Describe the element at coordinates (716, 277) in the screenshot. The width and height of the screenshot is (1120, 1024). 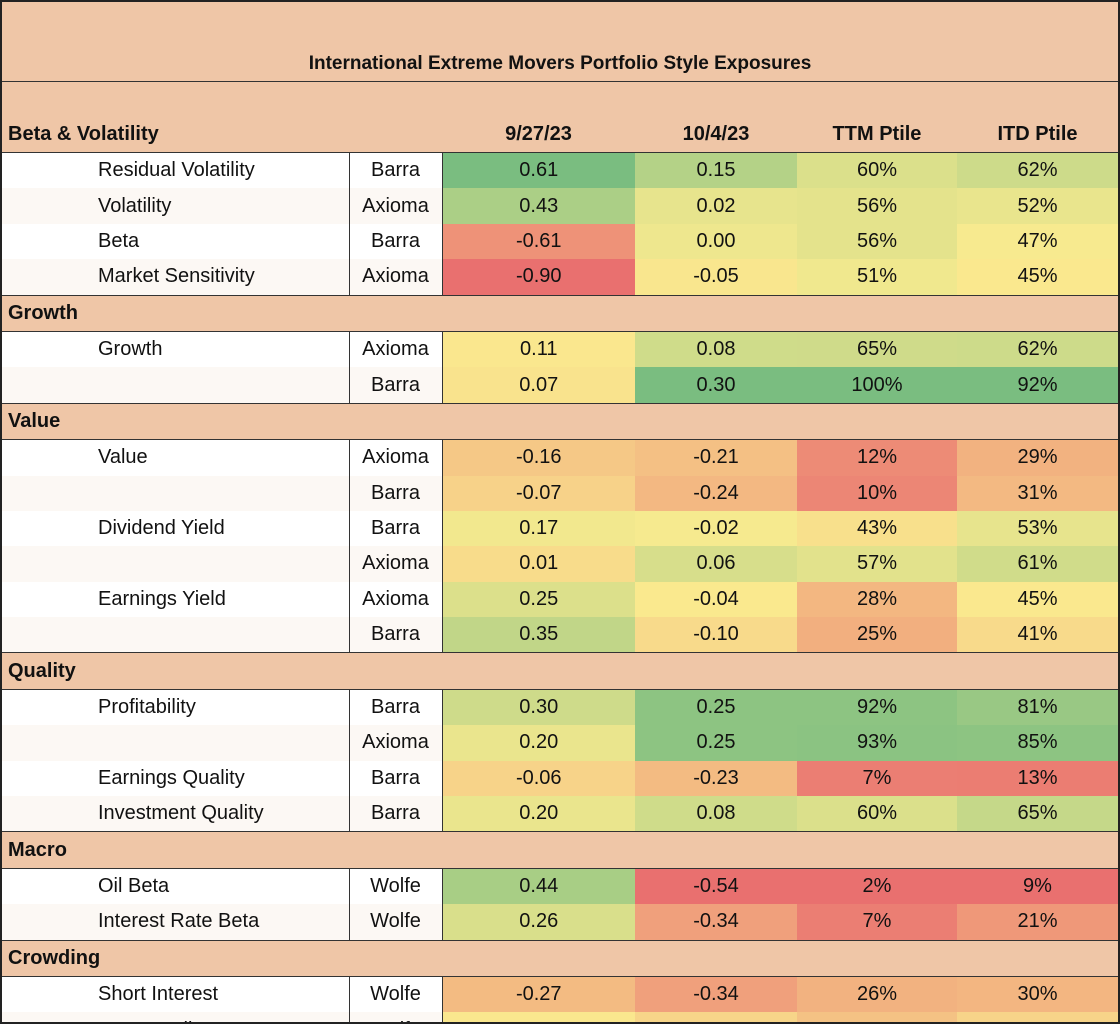
I see `exposure-10-4-23-cell: -0.05` at that location.